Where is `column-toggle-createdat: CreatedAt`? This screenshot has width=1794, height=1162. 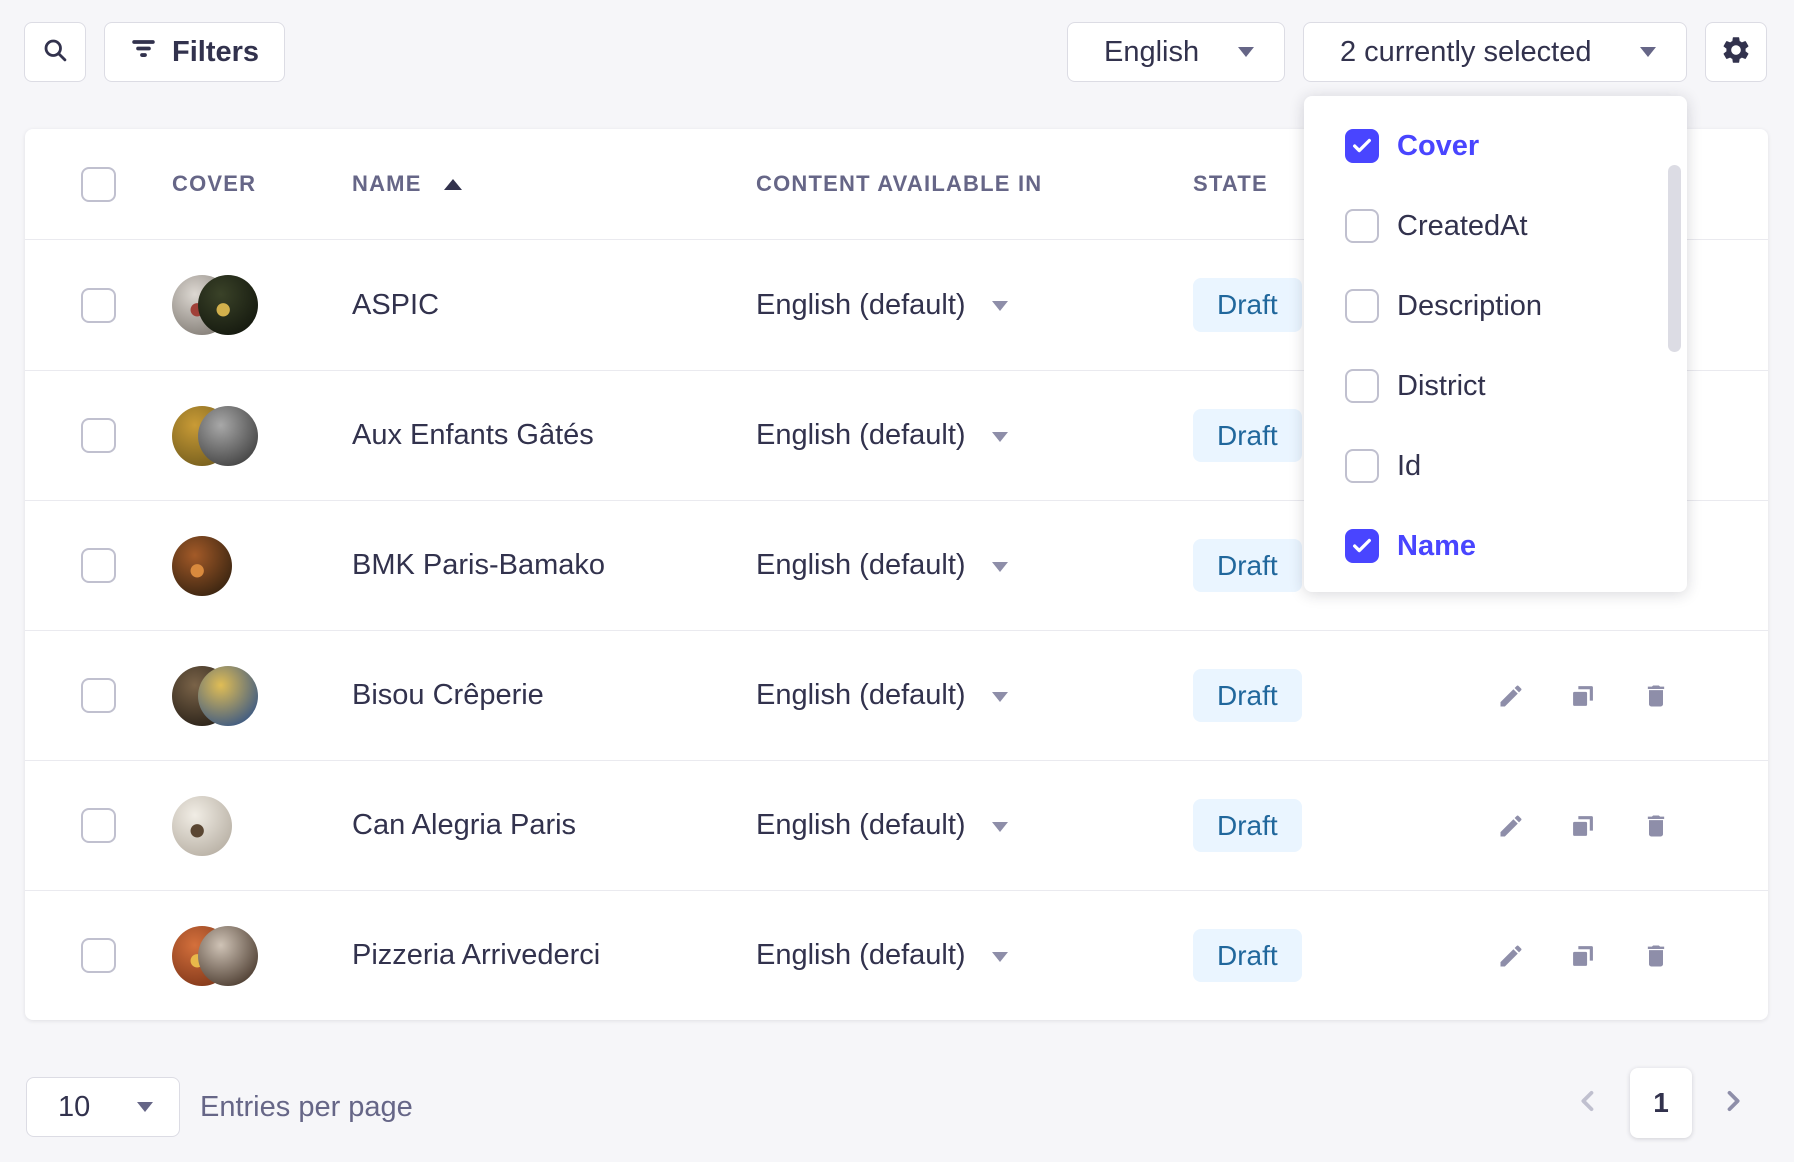 column-toggle-createdat: CreatedAt is located at coordinates (1495, 226).